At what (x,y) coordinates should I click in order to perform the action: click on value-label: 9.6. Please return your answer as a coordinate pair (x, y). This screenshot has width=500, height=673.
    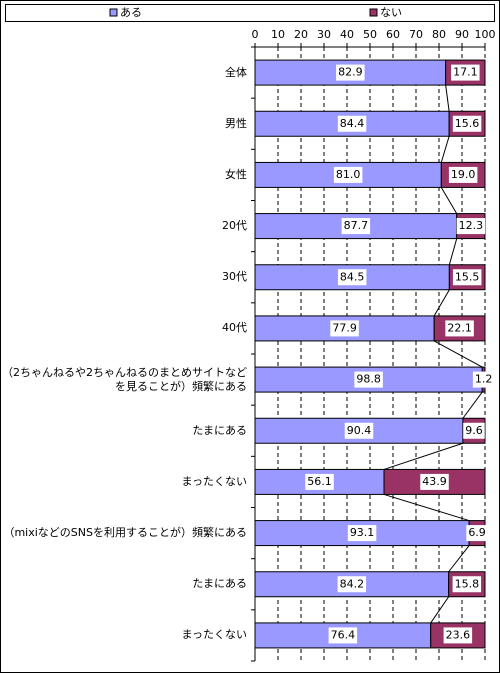
    Looking at the image, I should click on (474, 430).